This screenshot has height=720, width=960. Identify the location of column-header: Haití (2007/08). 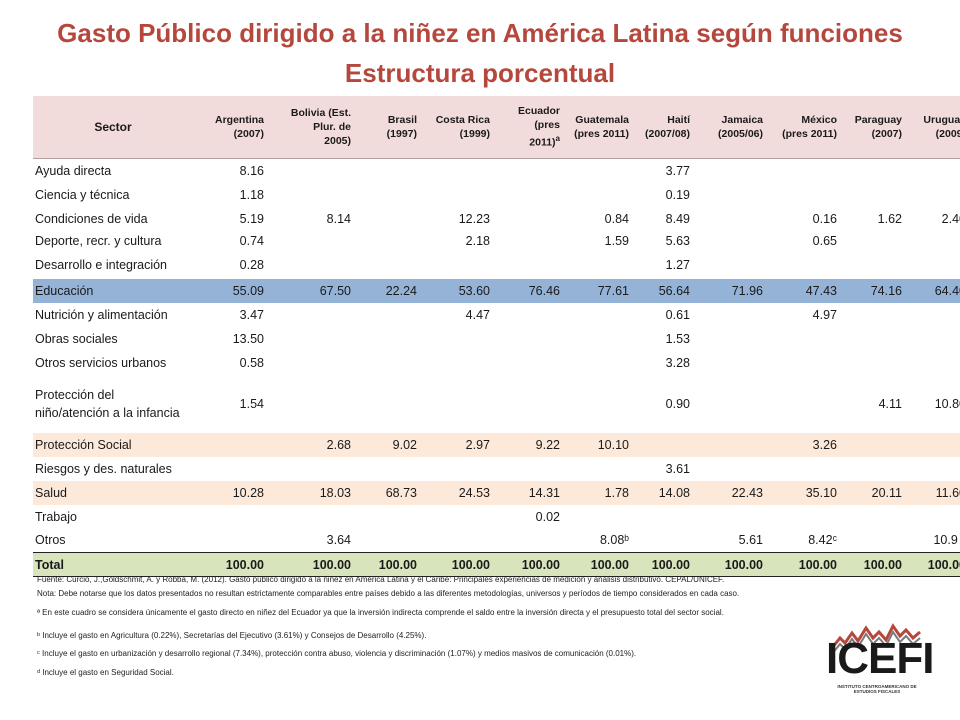
(661, 127).